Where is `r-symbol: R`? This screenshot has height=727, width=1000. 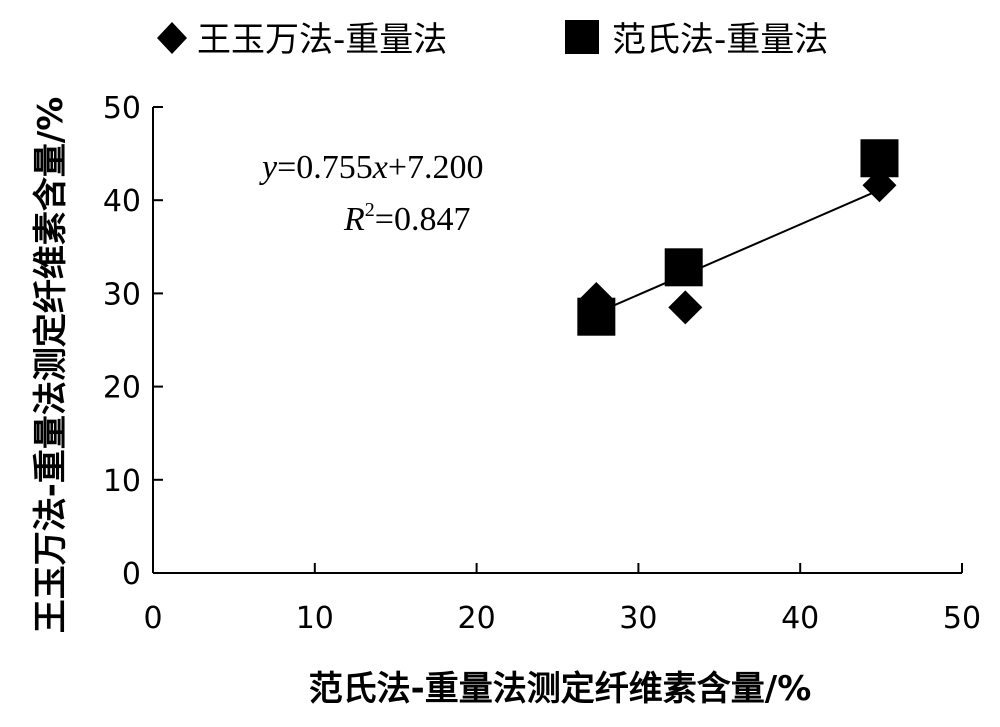 r-symbol: R is located at coordinates (354, 219).